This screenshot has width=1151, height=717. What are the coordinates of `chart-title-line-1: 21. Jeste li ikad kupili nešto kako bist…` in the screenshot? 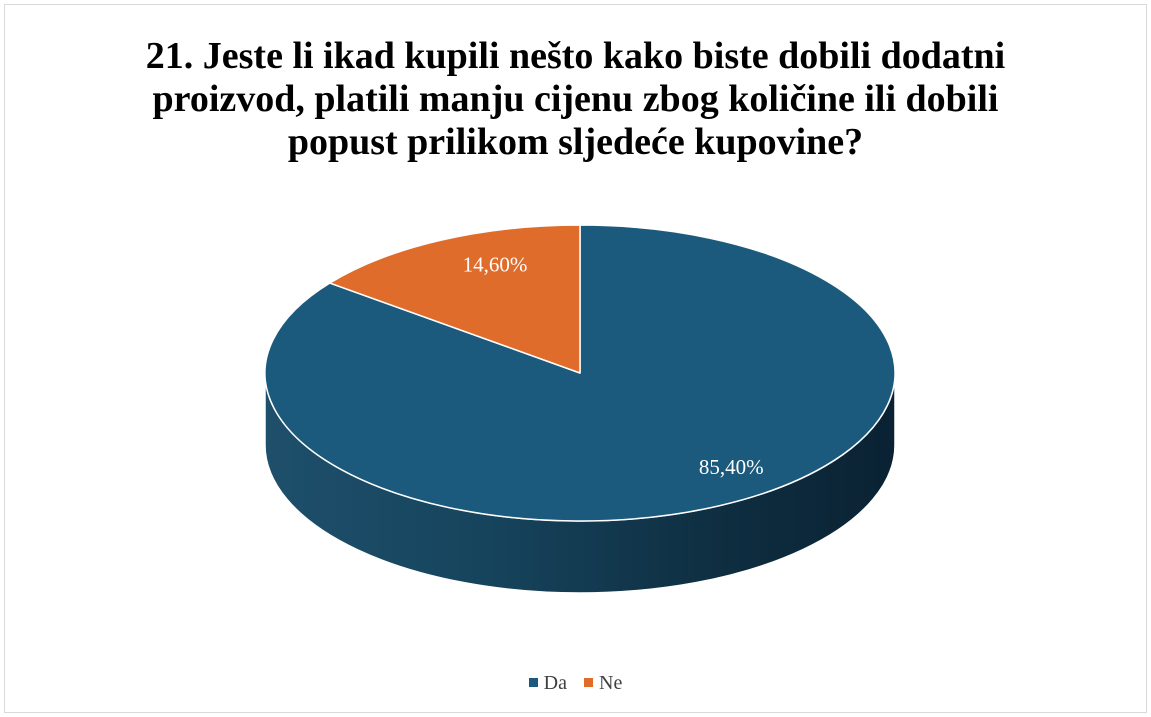 It's located at (575, 56).